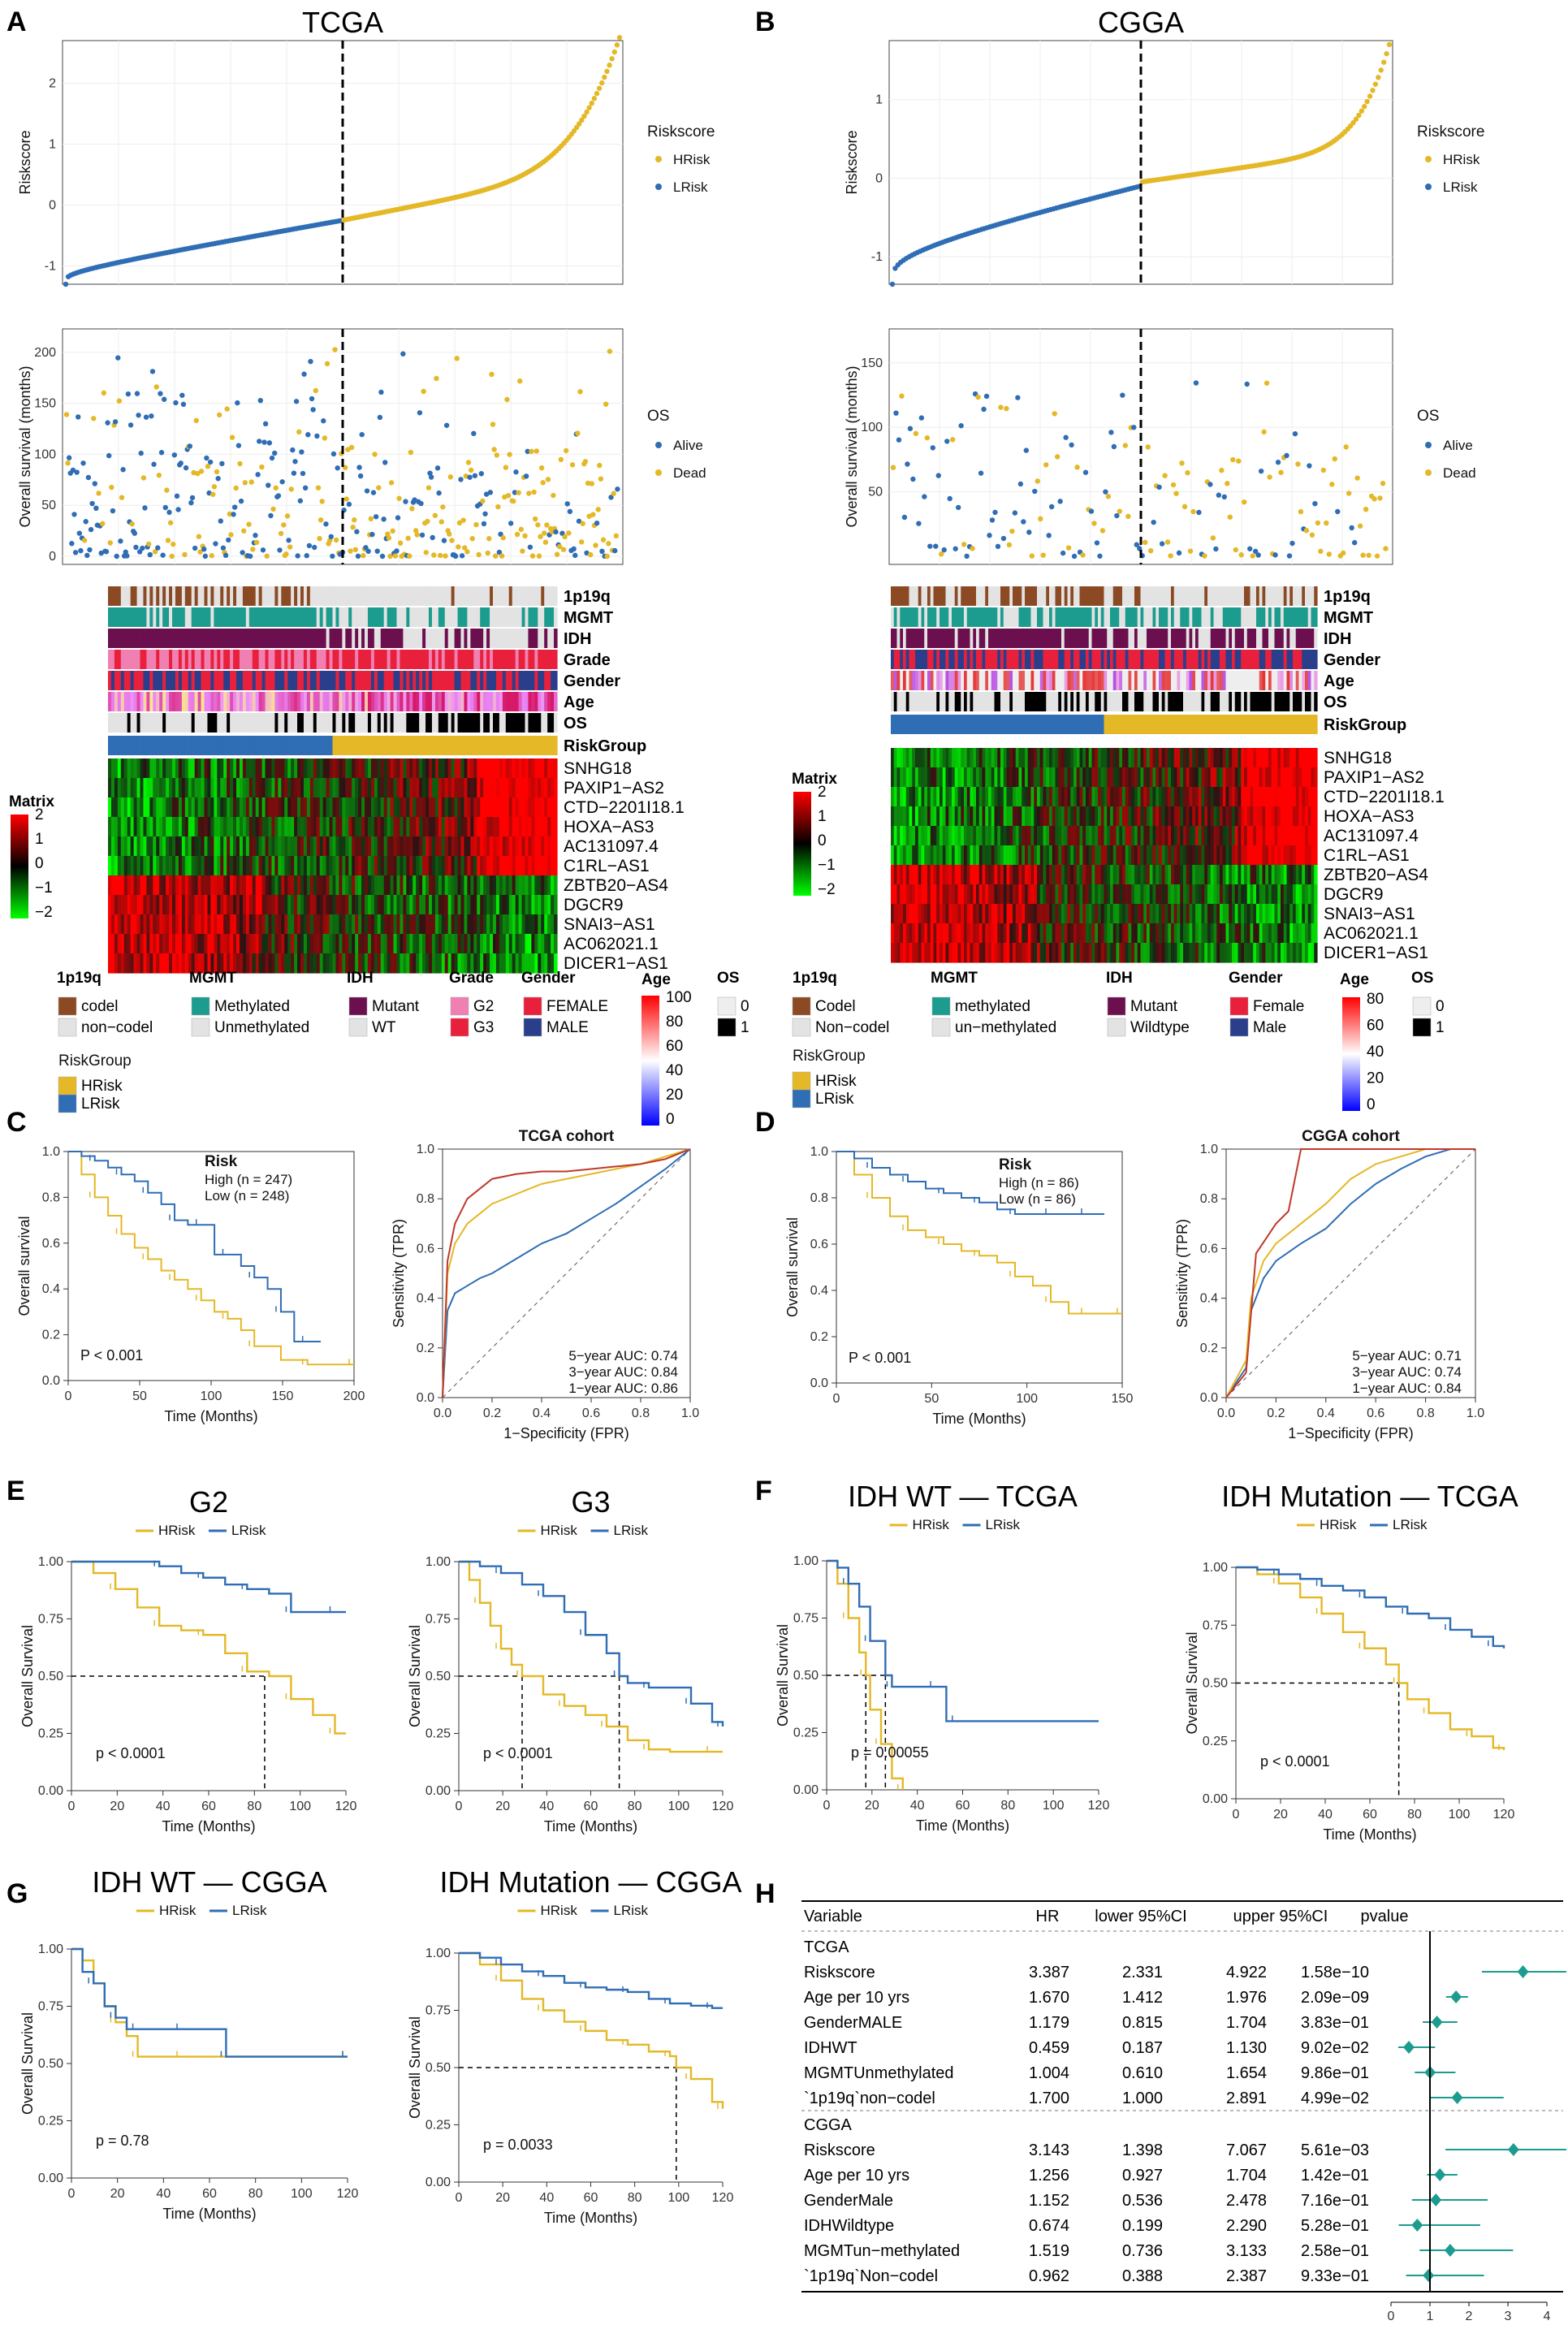  What do you see at coordinates (624, 807) in the screenshot?
I see `gene-label: CTD−2201I18.1` at bounding box center [624, 807].